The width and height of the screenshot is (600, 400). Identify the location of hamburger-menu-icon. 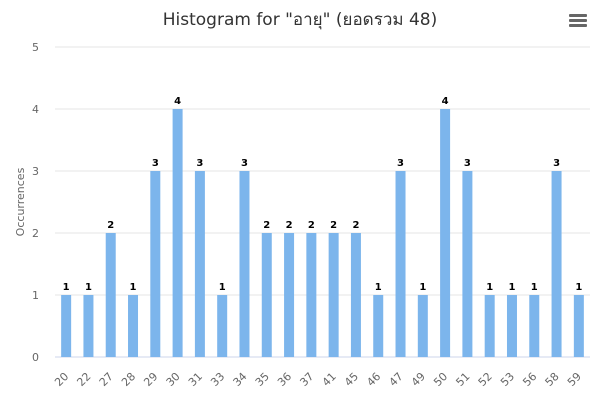
(578, 21).